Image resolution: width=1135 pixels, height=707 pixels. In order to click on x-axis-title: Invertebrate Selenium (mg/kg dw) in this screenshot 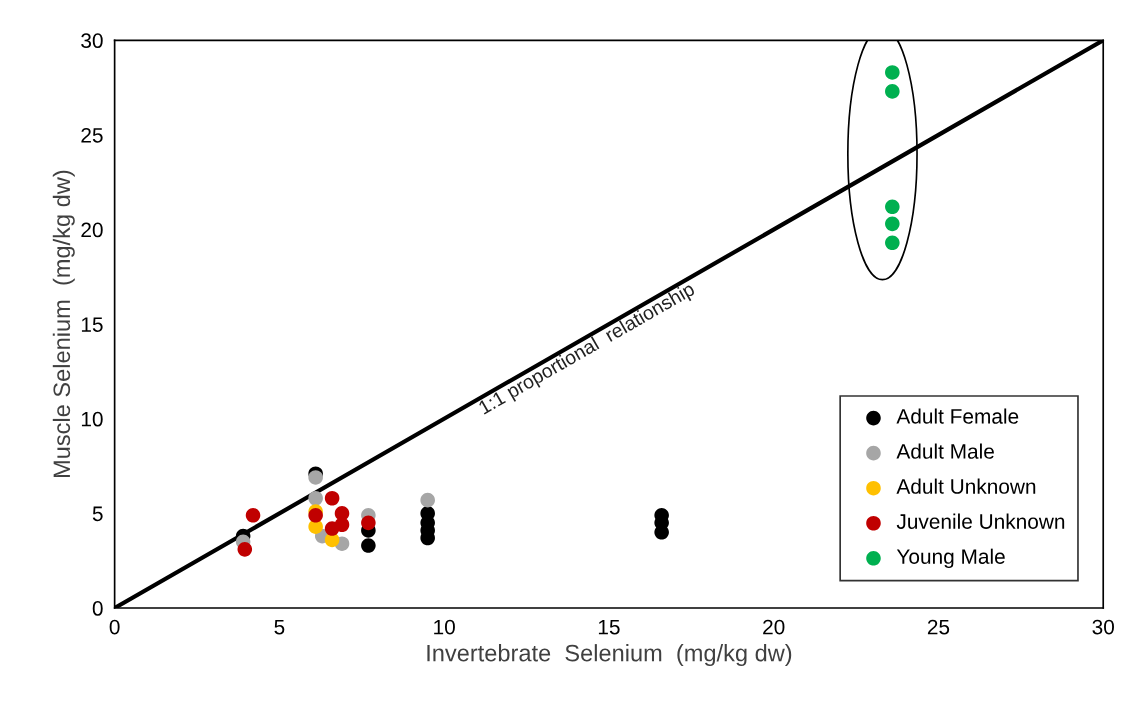, I will do `click(609, 655)`.